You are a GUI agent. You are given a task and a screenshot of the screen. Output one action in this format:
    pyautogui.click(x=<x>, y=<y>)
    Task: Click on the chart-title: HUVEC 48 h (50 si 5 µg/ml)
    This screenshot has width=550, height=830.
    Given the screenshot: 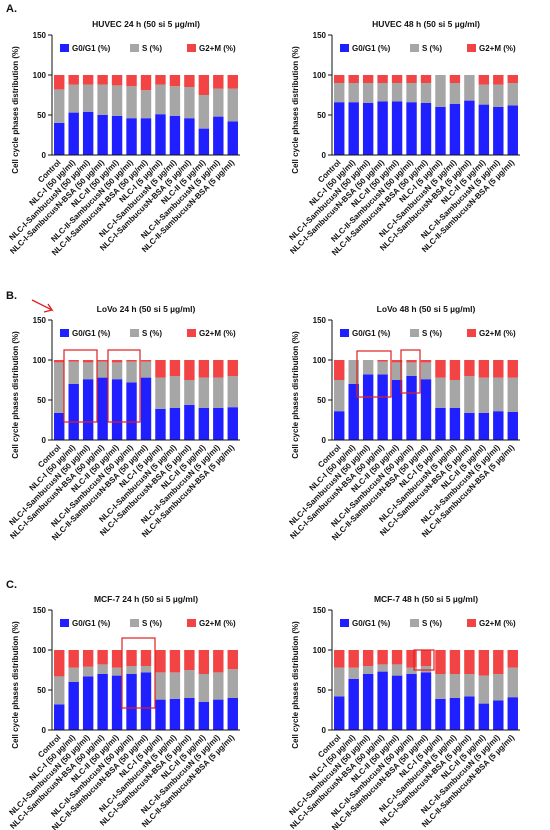 What is the action you would take?
    pyautogui.click(x=426, y=24)
    